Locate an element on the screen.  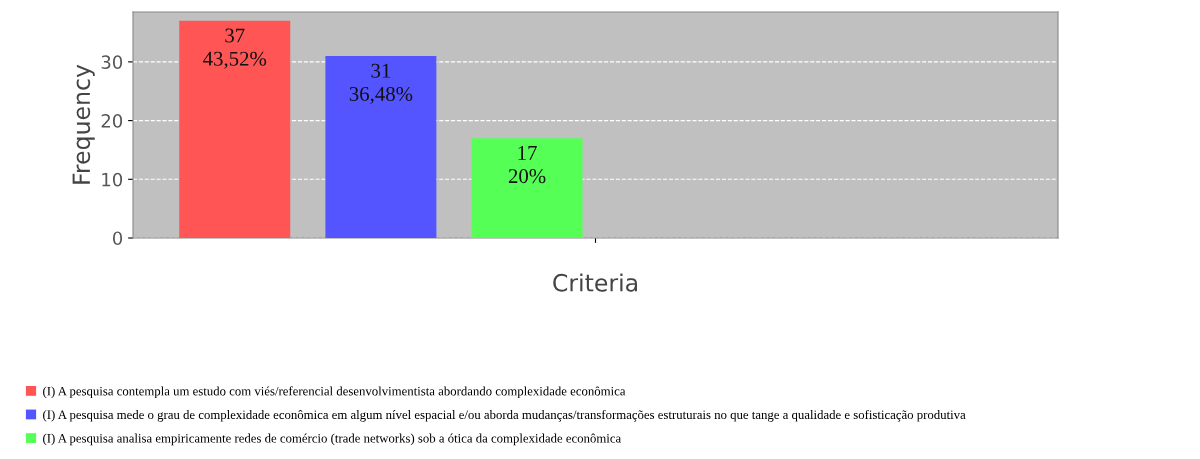
data-label: 37 43,52% is located at coordinates (235, 48).